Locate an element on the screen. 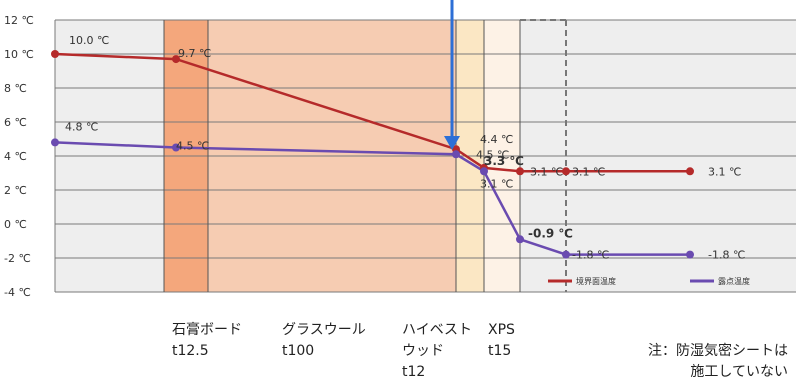  y-axis-ticks: -4 ℃ -2 ℃ 0 ℃ 2 ℃ 4 ℃ 6 ℃ 8 ℃ 10 ℃ 12 ℃ is located at coordinates (19, 156).